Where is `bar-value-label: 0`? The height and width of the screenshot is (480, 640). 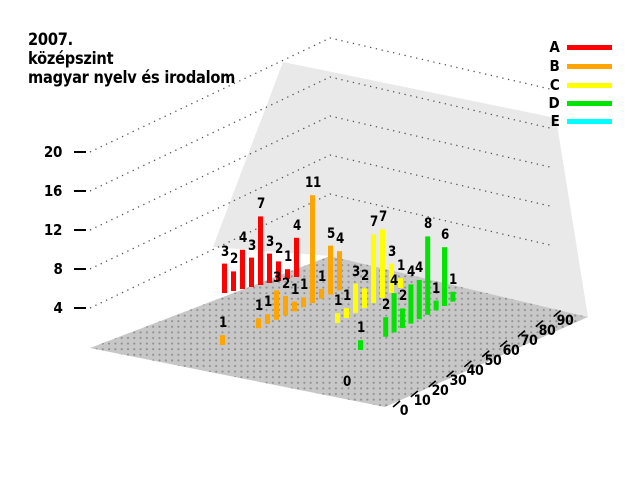
bar-value-label: 0 is located at coordinates (346, 382).